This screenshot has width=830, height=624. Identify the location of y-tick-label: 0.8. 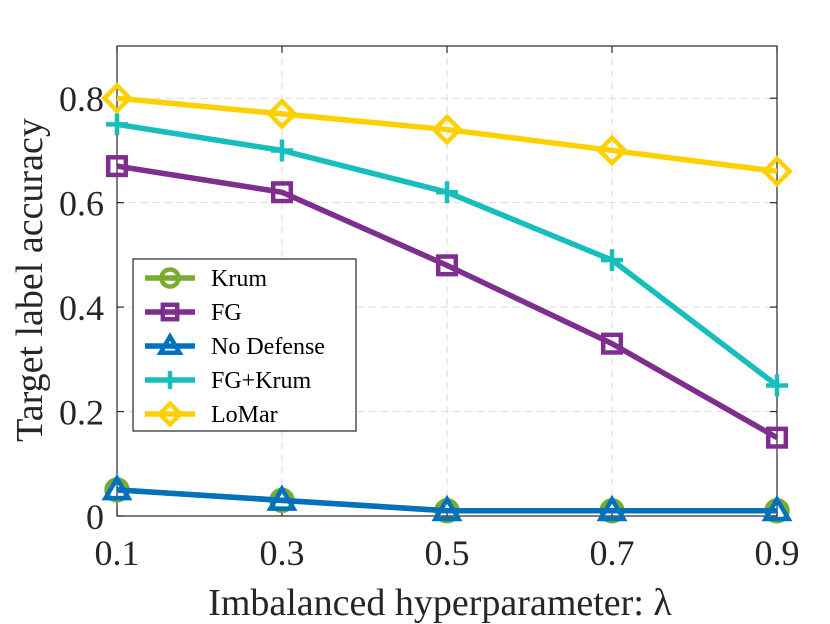
(81, 99).